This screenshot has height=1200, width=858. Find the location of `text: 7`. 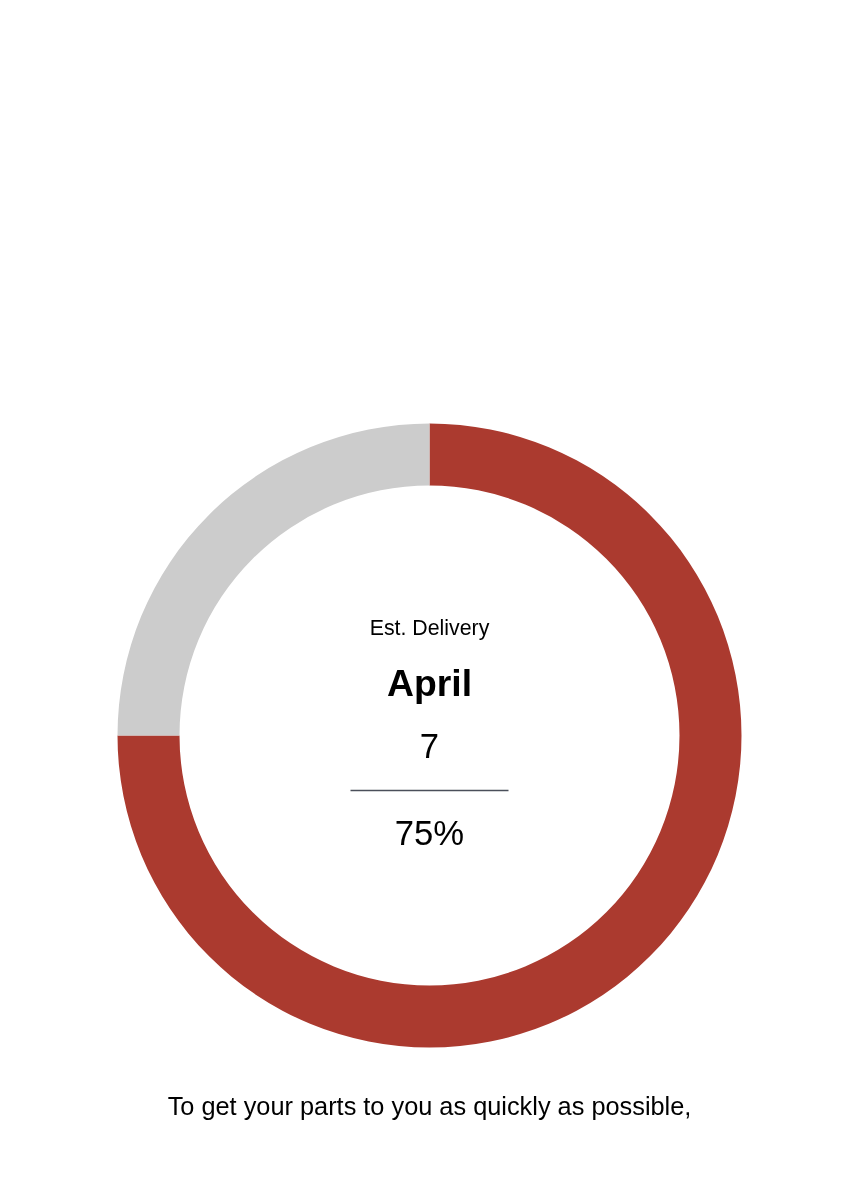

text: 7 is located at coordinates (429, 745).